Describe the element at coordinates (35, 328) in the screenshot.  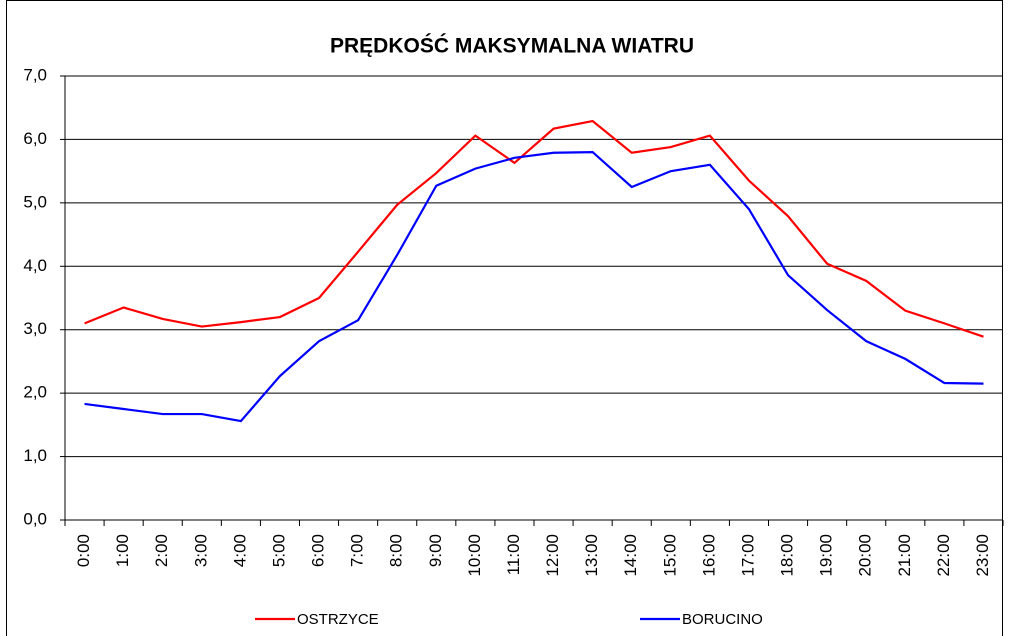
I see `y-tick-label: 3,0` at that location.